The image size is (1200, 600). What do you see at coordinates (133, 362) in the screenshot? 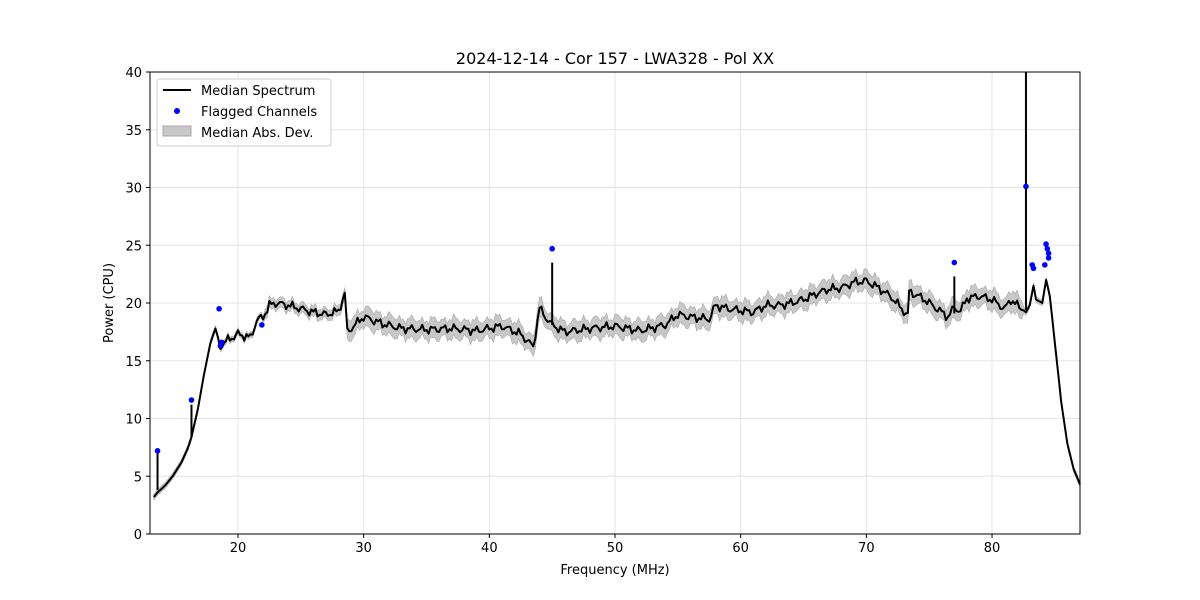
I see `y-tick-label: 15` at bounding box center [133, 362].